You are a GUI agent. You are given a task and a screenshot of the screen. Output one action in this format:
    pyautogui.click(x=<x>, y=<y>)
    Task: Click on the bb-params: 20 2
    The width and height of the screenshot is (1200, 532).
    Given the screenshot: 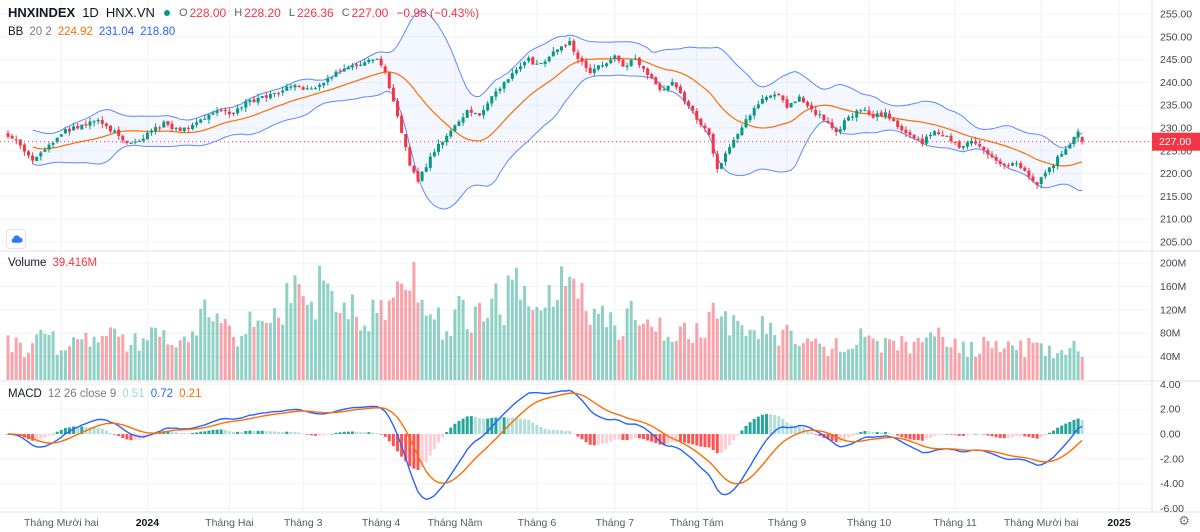 What is the action you would take?
    pyautogui.click(x=40, y=32)
    